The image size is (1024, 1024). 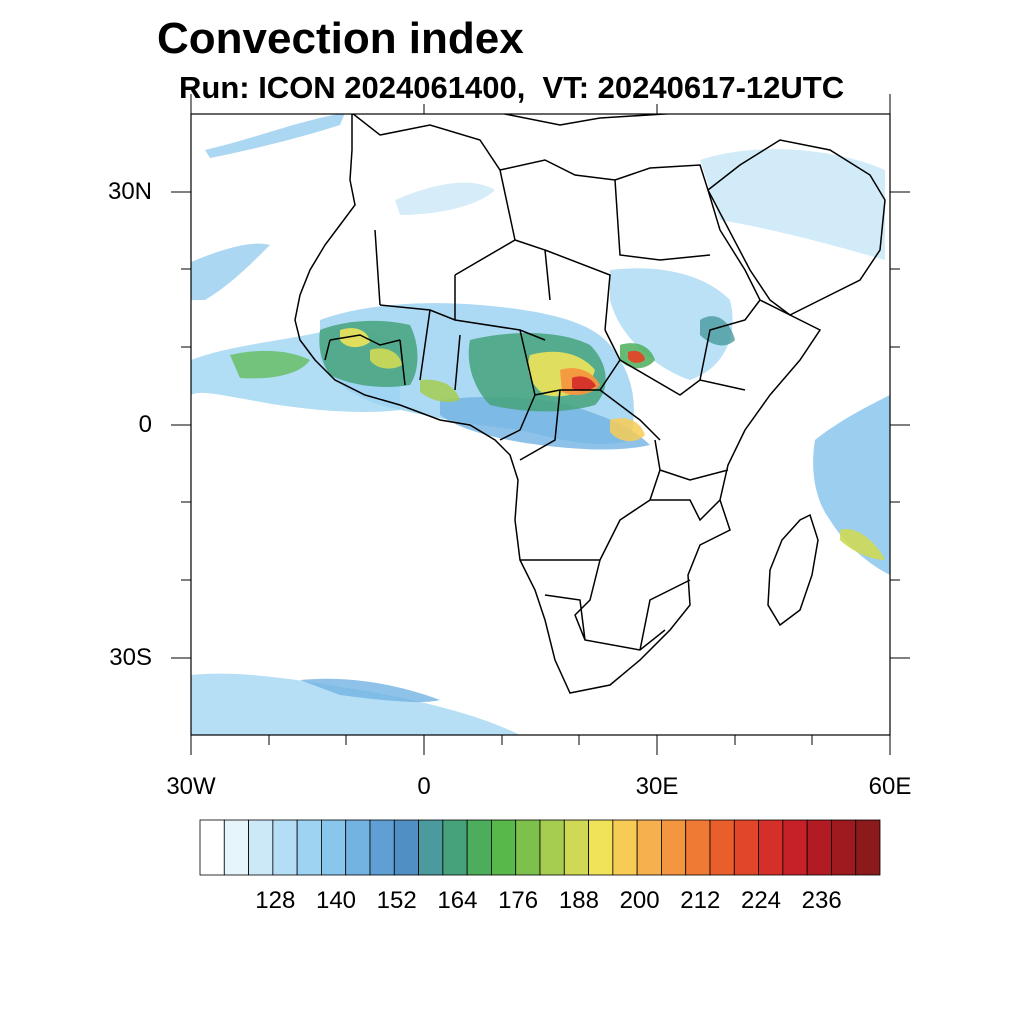 I want to click on page-title: Convection index, so click(x=340, y=38).